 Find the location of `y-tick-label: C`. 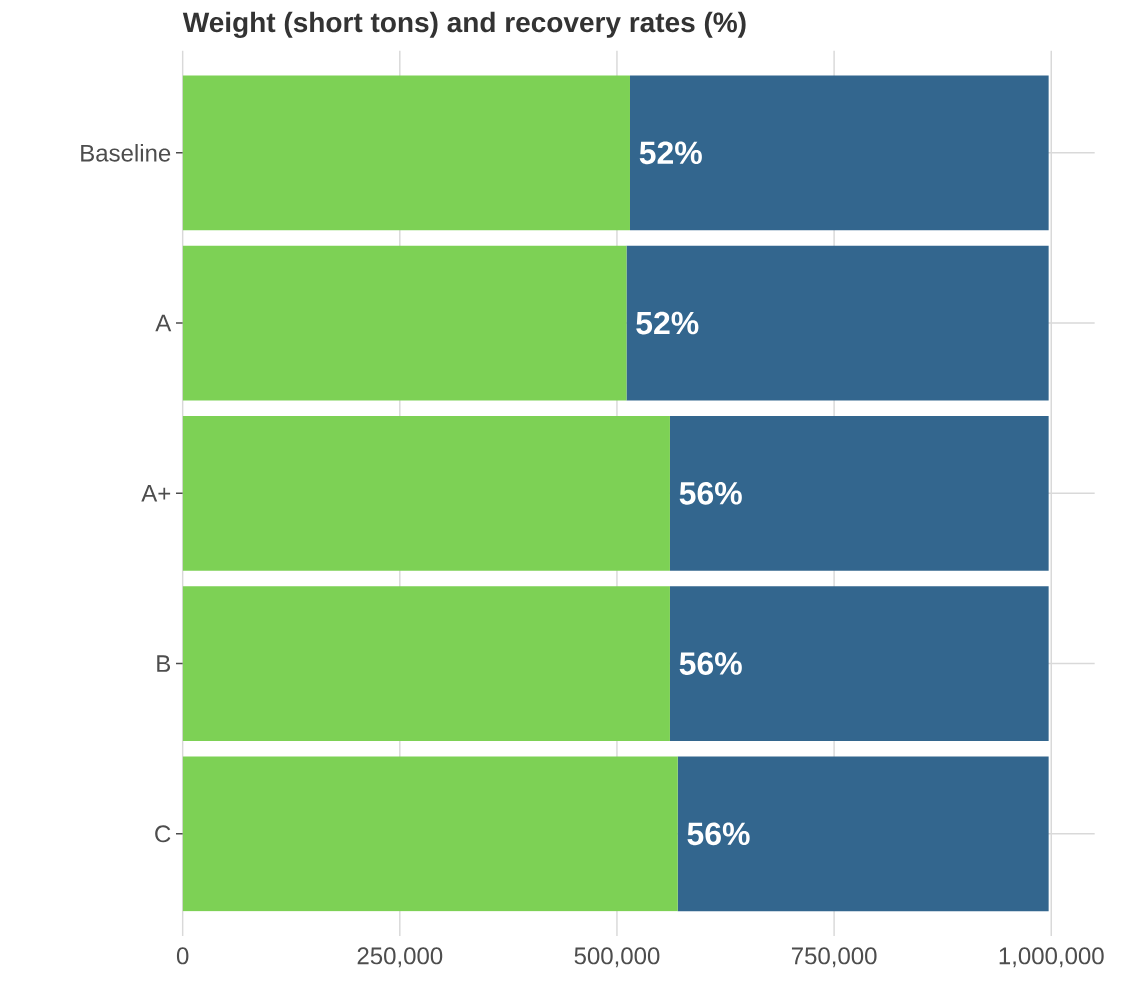

y-tick-label: C is located at coordinates (163, 834).